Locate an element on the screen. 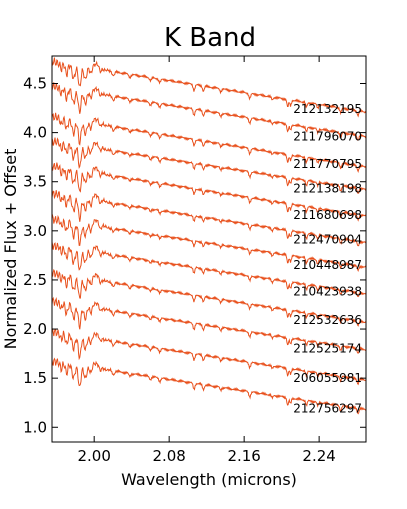 The height and width of the screenshot is (509, 407). y-tick-label: 2.0 is located at coordinates (35, 329).